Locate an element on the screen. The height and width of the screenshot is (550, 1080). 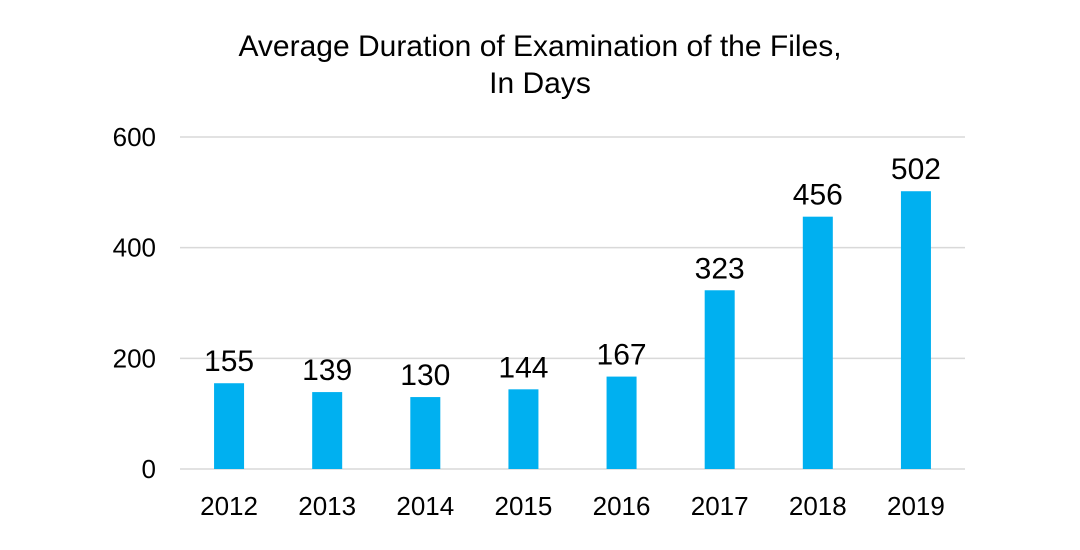
y-tick-label: 200 is located at coordinates (134, 358).